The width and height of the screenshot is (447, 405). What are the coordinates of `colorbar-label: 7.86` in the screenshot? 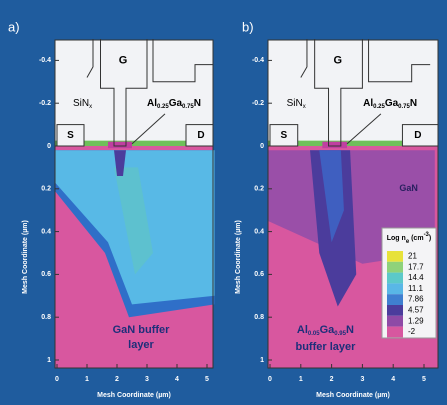 It's located at (416, 299).